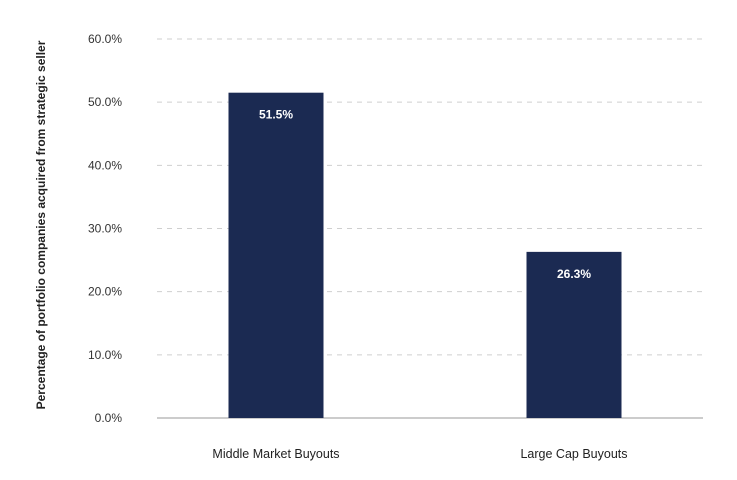 Image resolution: width=737 pixels, height=480 pixels. Describe the element at coordinates (109, 418) in the screenshot. I see `y-tick-label: 0.0%` at that location.